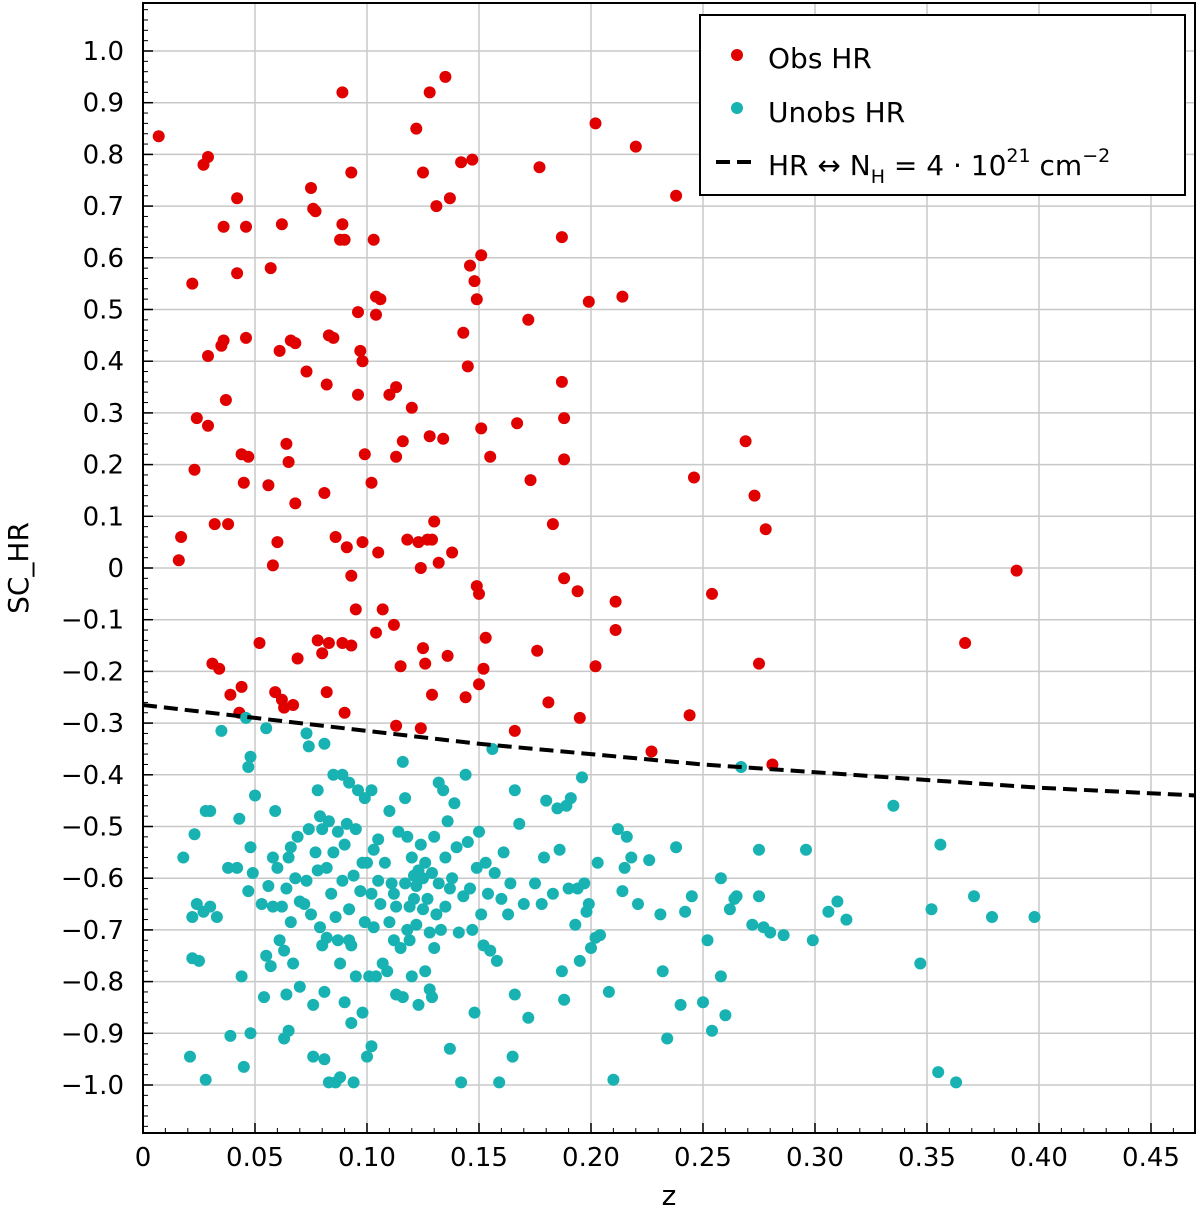  I want to click on x-tick-label: 0.45, so click(1151, 1158).